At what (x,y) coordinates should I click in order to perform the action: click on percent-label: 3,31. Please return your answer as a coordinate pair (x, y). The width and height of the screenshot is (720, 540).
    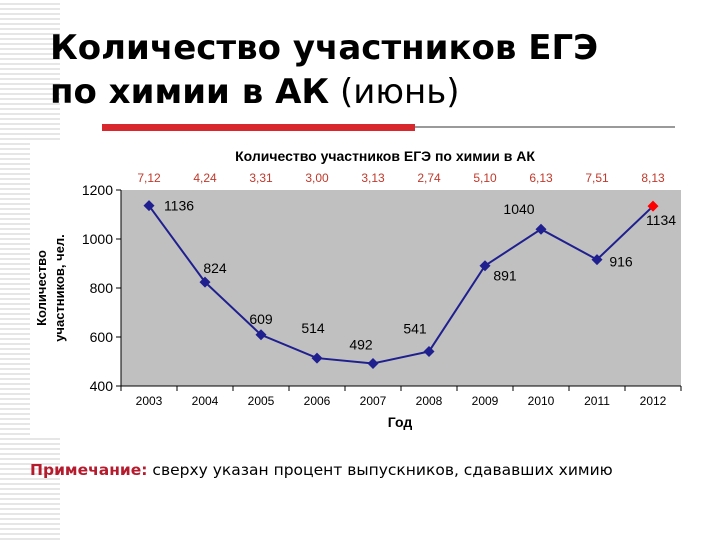
    Looking at the image, I should click on (261, 178).